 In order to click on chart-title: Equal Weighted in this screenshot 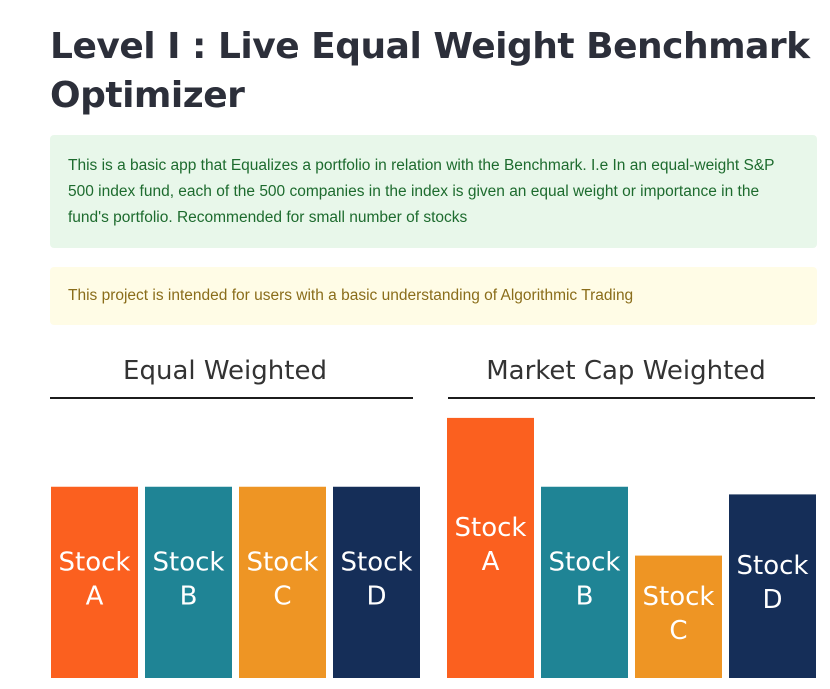, I will do `click(225, 371)`.